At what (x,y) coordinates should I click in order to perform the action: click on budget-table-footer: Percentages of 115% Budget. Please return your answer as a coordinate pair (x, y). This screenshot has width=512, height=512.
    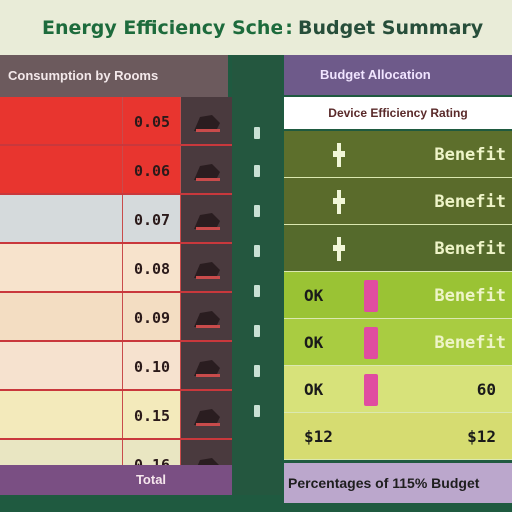
    Looking at the image, I should click on (398, 483).